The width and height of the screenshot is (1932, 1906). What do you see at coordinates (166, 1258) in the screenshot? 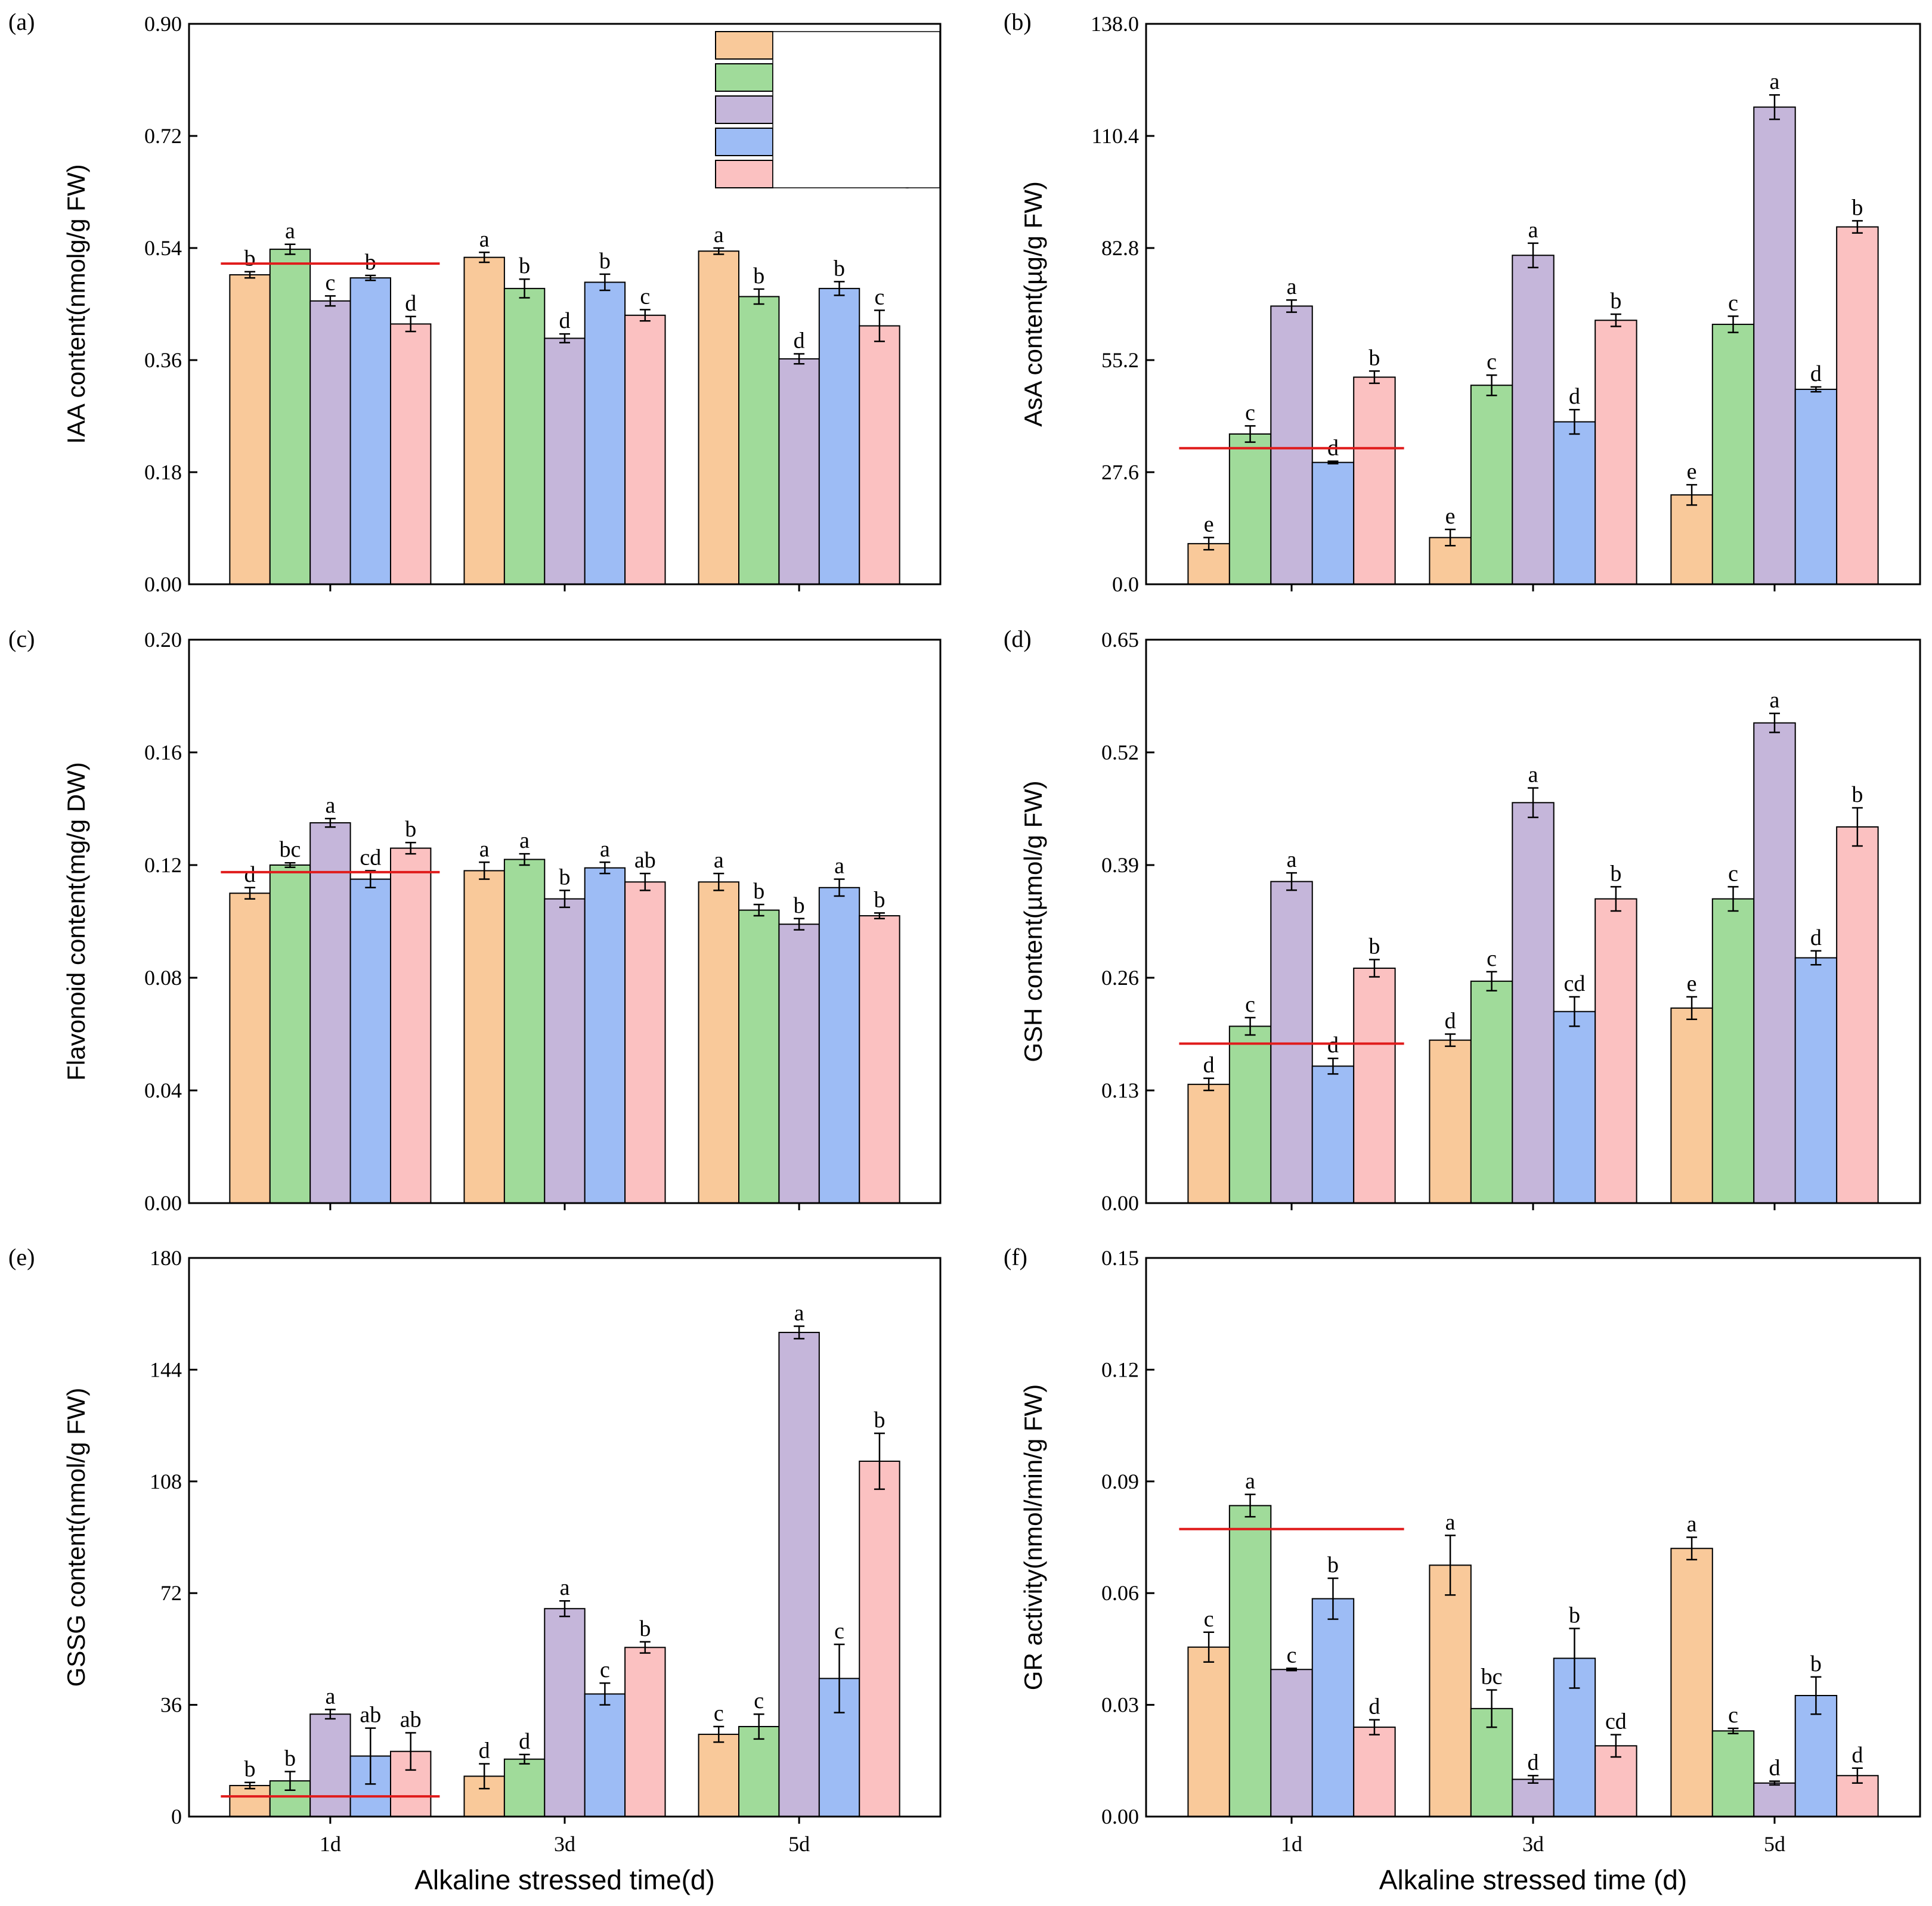
I see `y-tick-label: 180` at bounding box center [166, 1258].